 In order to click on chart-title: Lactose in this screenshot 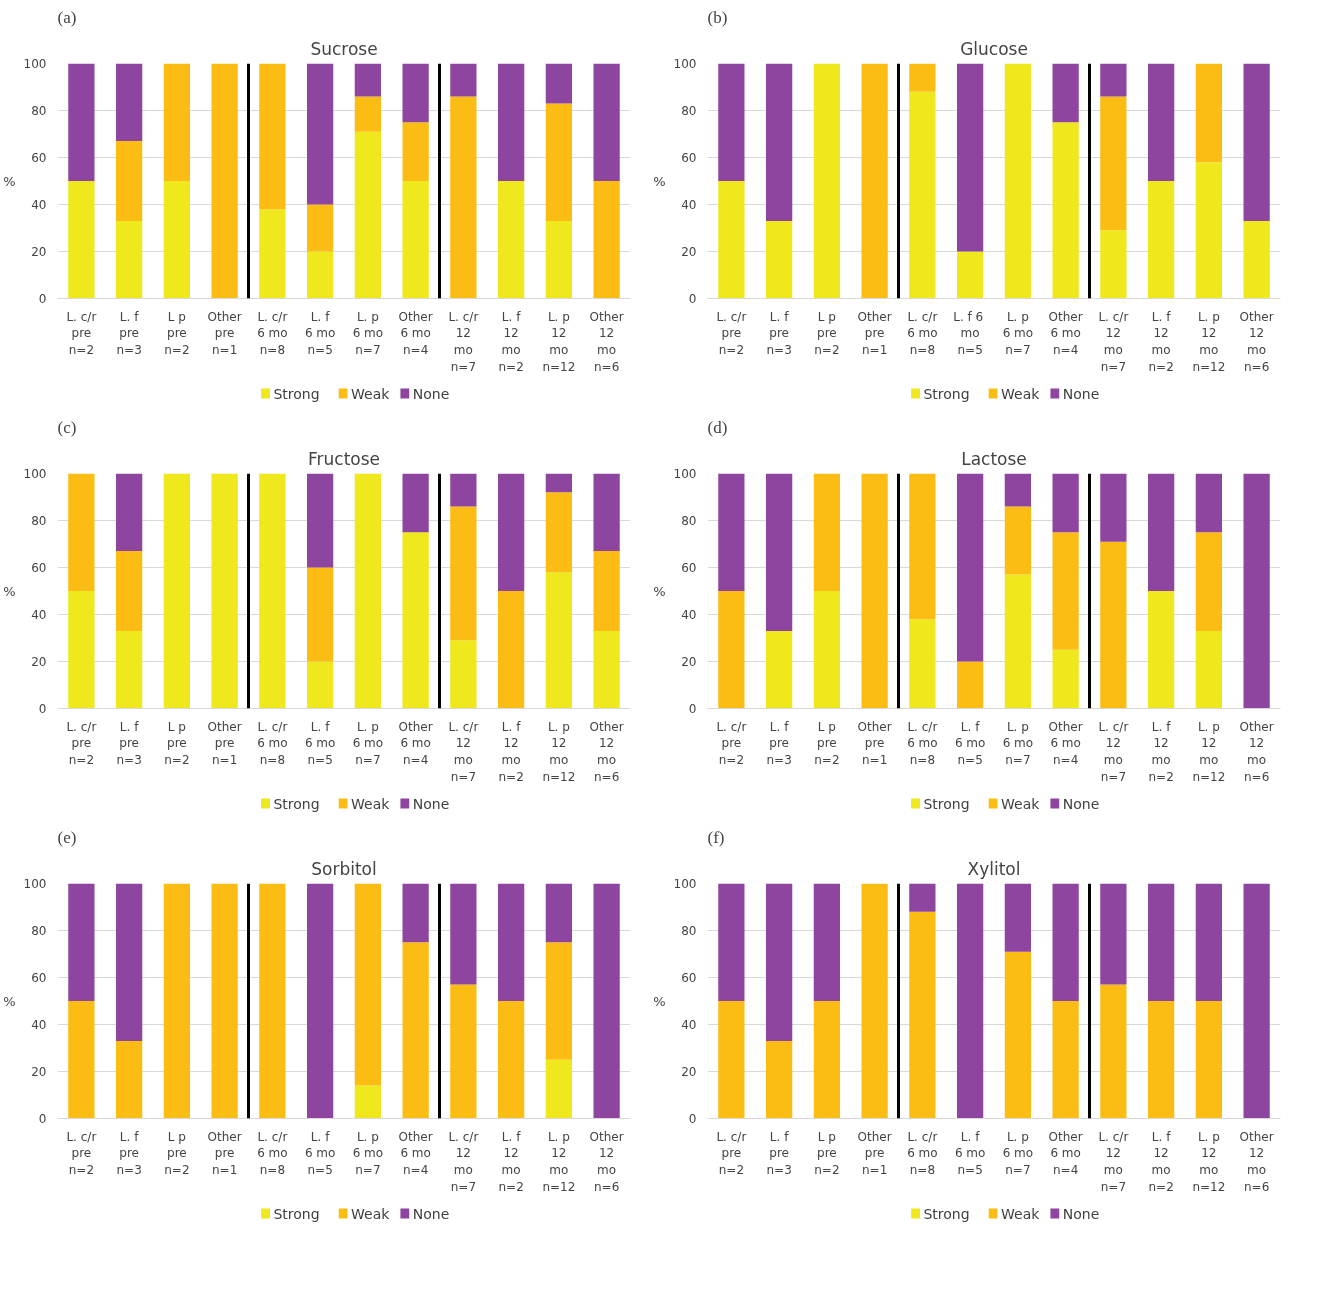, I will do `click(994, 458)`.